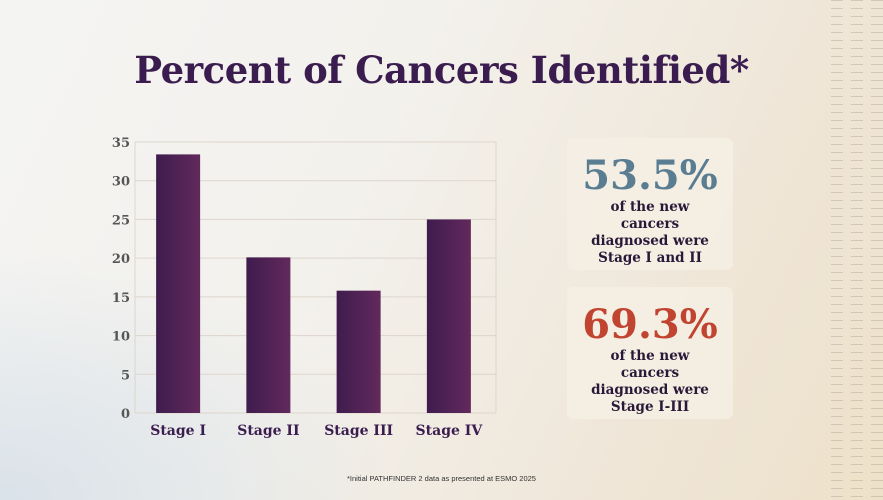 The height and width of the screenshot is (500, 883). What do you see at coordinates (125, 414) in the screenshot?
I see `y-tick-label: 0` at bounding box center [125, 414].